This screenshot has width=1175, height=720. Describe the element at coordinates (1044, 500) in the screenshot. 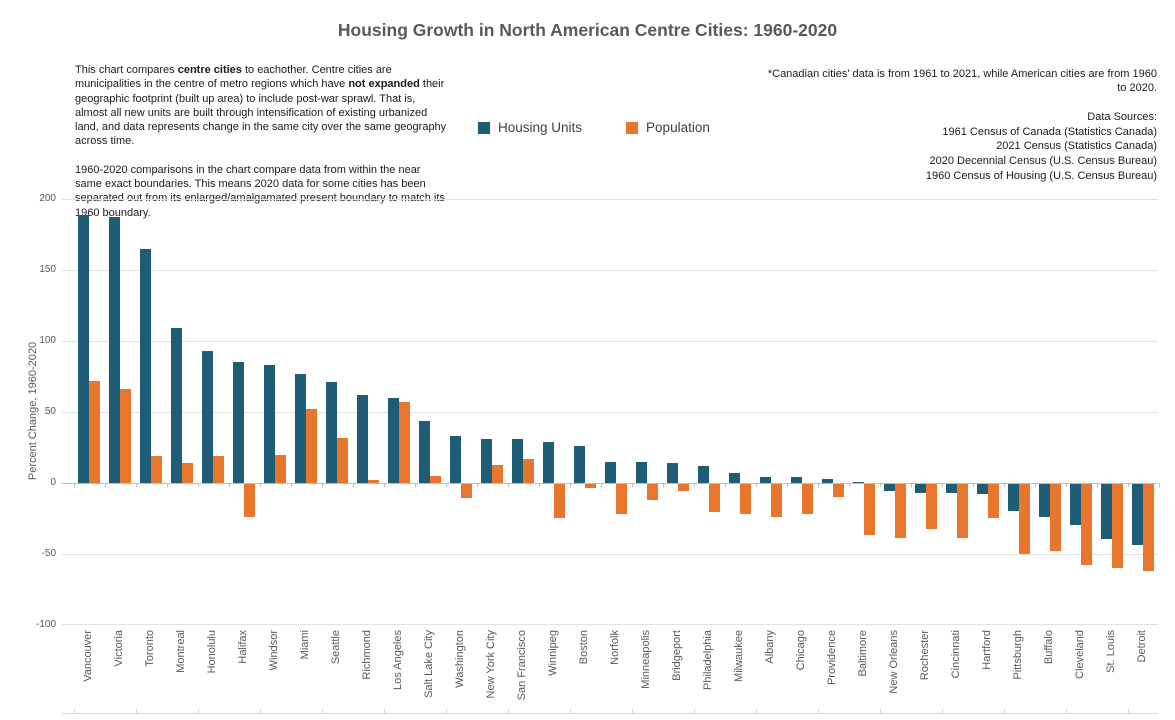

I see `housing-units-bar-buffalo` at that location.